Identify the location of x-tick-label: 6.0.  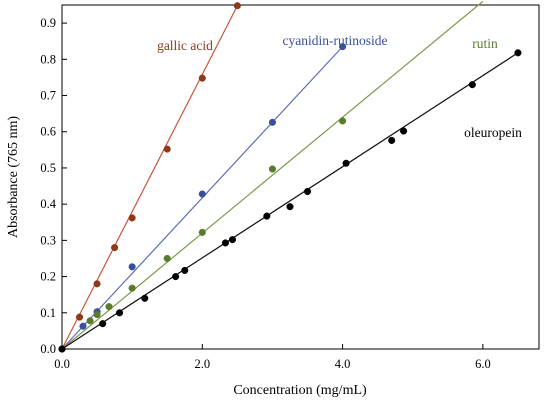
(483, 364).